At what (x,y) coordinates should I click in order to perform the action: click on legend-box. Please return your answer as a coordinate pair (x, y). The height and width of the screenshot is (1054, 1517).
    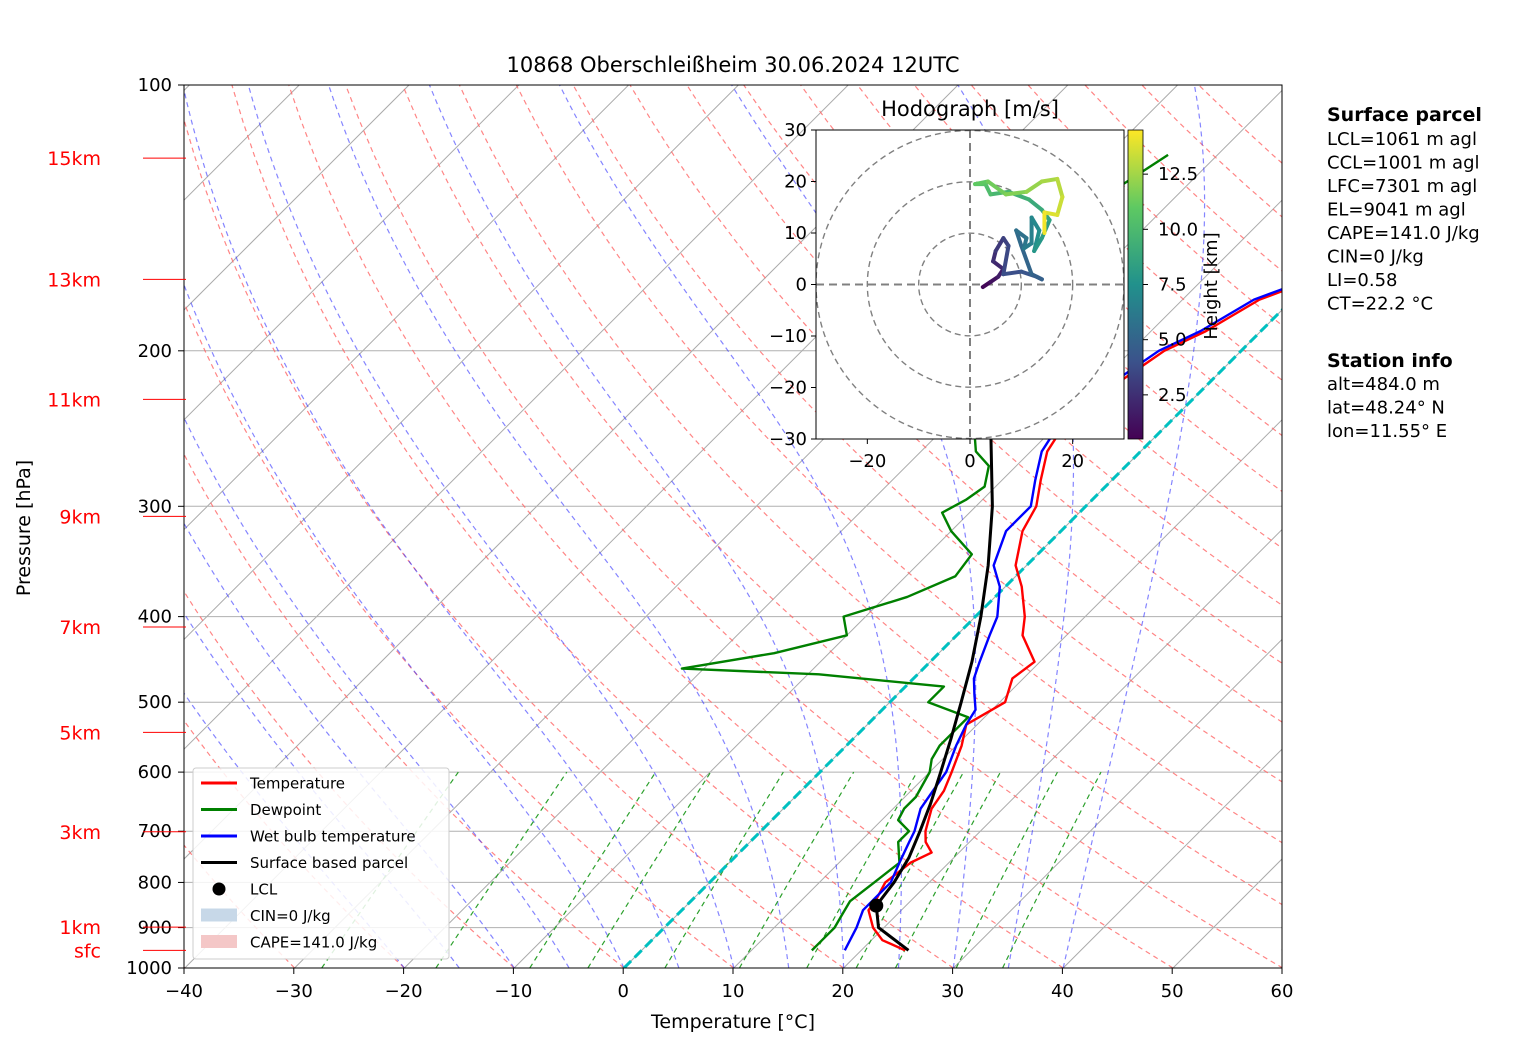
    Looking at the image, I should click on (321, 863).